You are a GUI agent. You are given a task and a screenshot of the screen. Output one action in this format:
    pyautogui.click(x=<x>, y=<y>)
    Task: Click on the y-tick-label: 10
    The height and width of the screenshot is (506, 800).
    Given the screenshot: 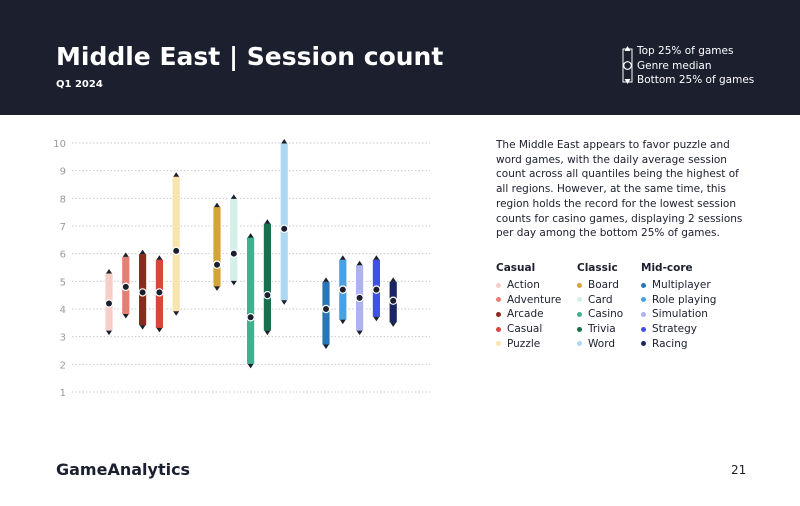 What is the action you would take?
    pyautogui.click(x=59, y=144)
    